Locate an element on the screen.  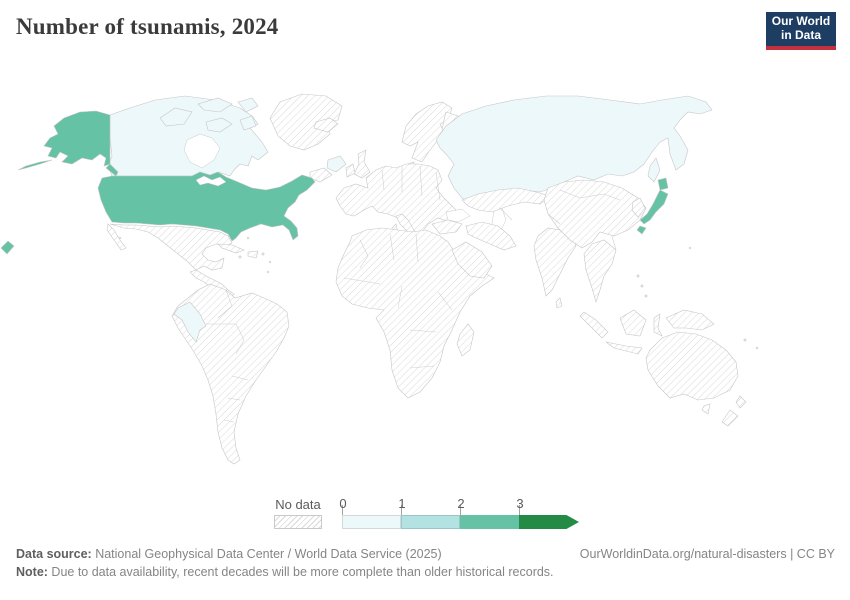
island-jamaica is located at coordinates (240, 257).